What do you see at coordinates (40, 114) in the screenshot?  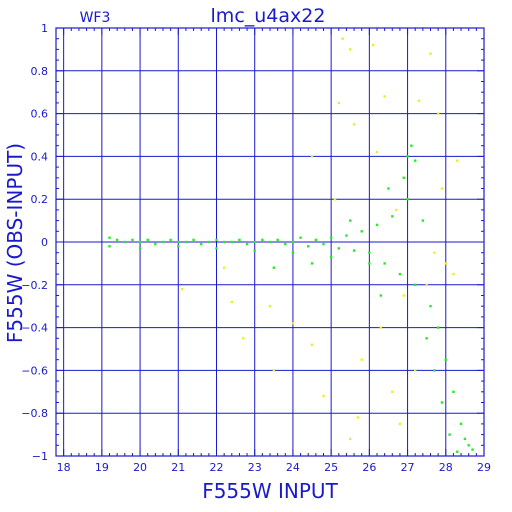 I see `y-tick-label: 0.6` at bounding box center [40, 114].